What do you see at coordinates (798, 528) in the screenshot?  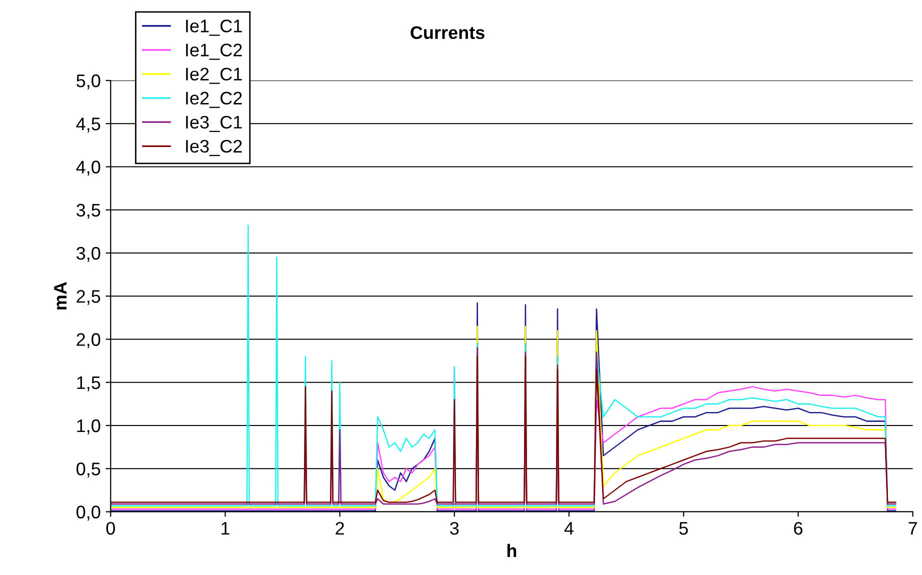 I see `x-tick-label: 6` at bounding box center [798, 528].